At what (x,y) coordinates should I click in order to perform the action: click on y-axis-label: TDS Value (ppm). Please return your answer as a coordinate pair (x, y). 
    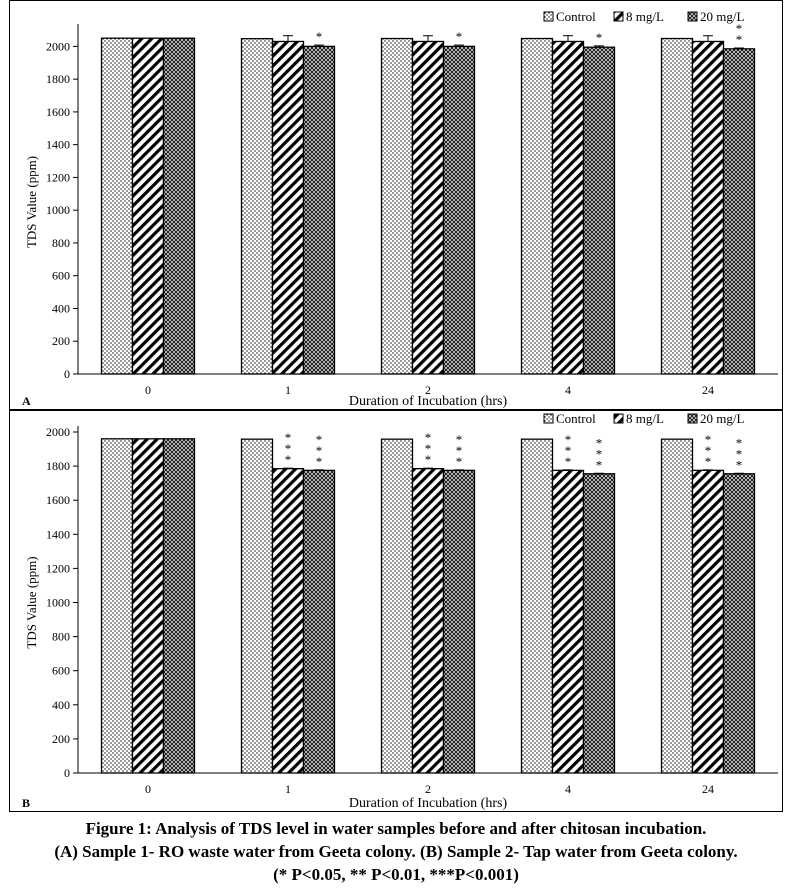
    Looking at the image, I should click on (31, 602).